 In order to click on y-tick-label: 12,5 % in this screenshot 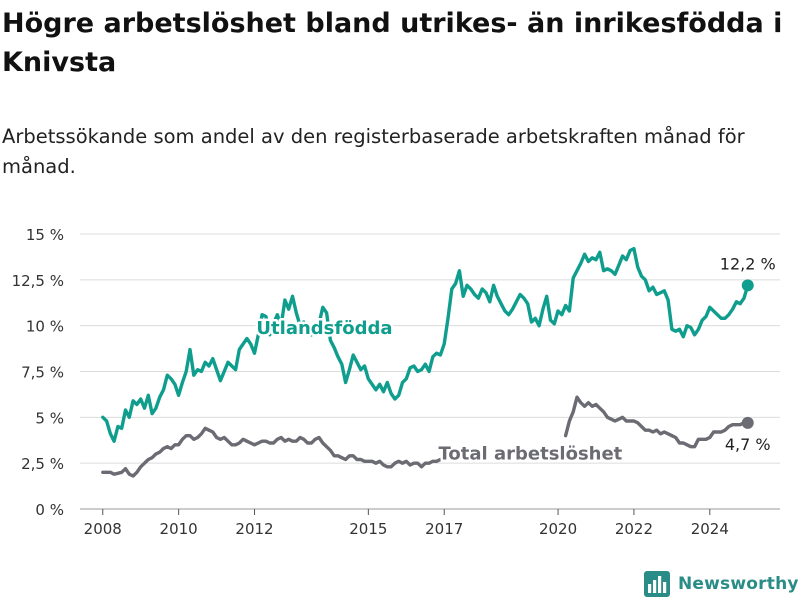, I will do `click(38, 281)`.